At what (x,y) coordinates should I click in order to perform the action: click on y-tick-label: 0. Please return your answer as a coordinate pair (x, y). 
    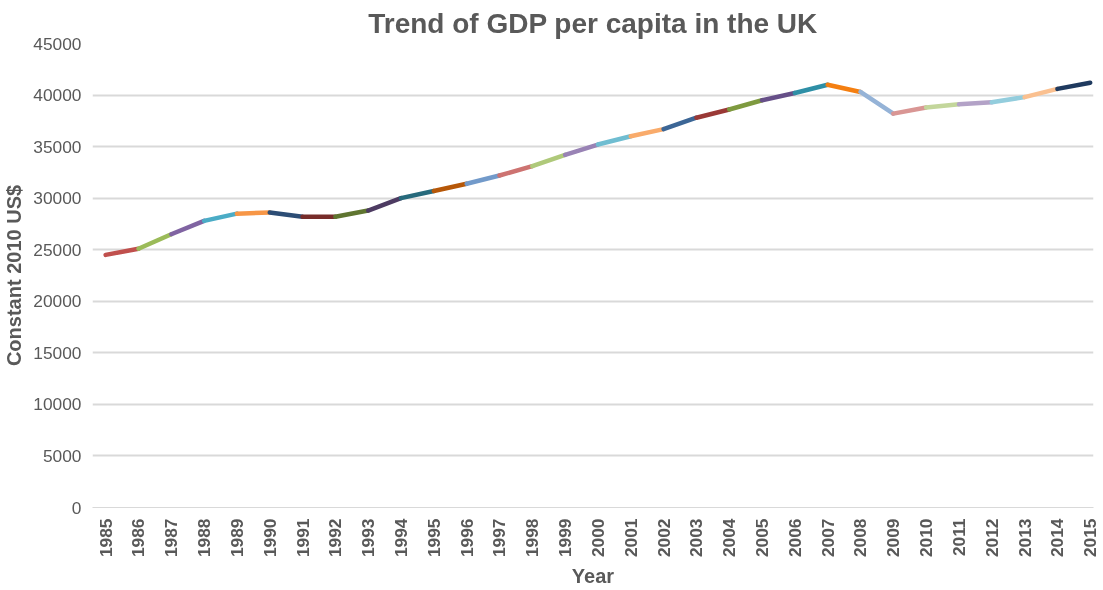
    Looking at the image, I should click on (76, 507).